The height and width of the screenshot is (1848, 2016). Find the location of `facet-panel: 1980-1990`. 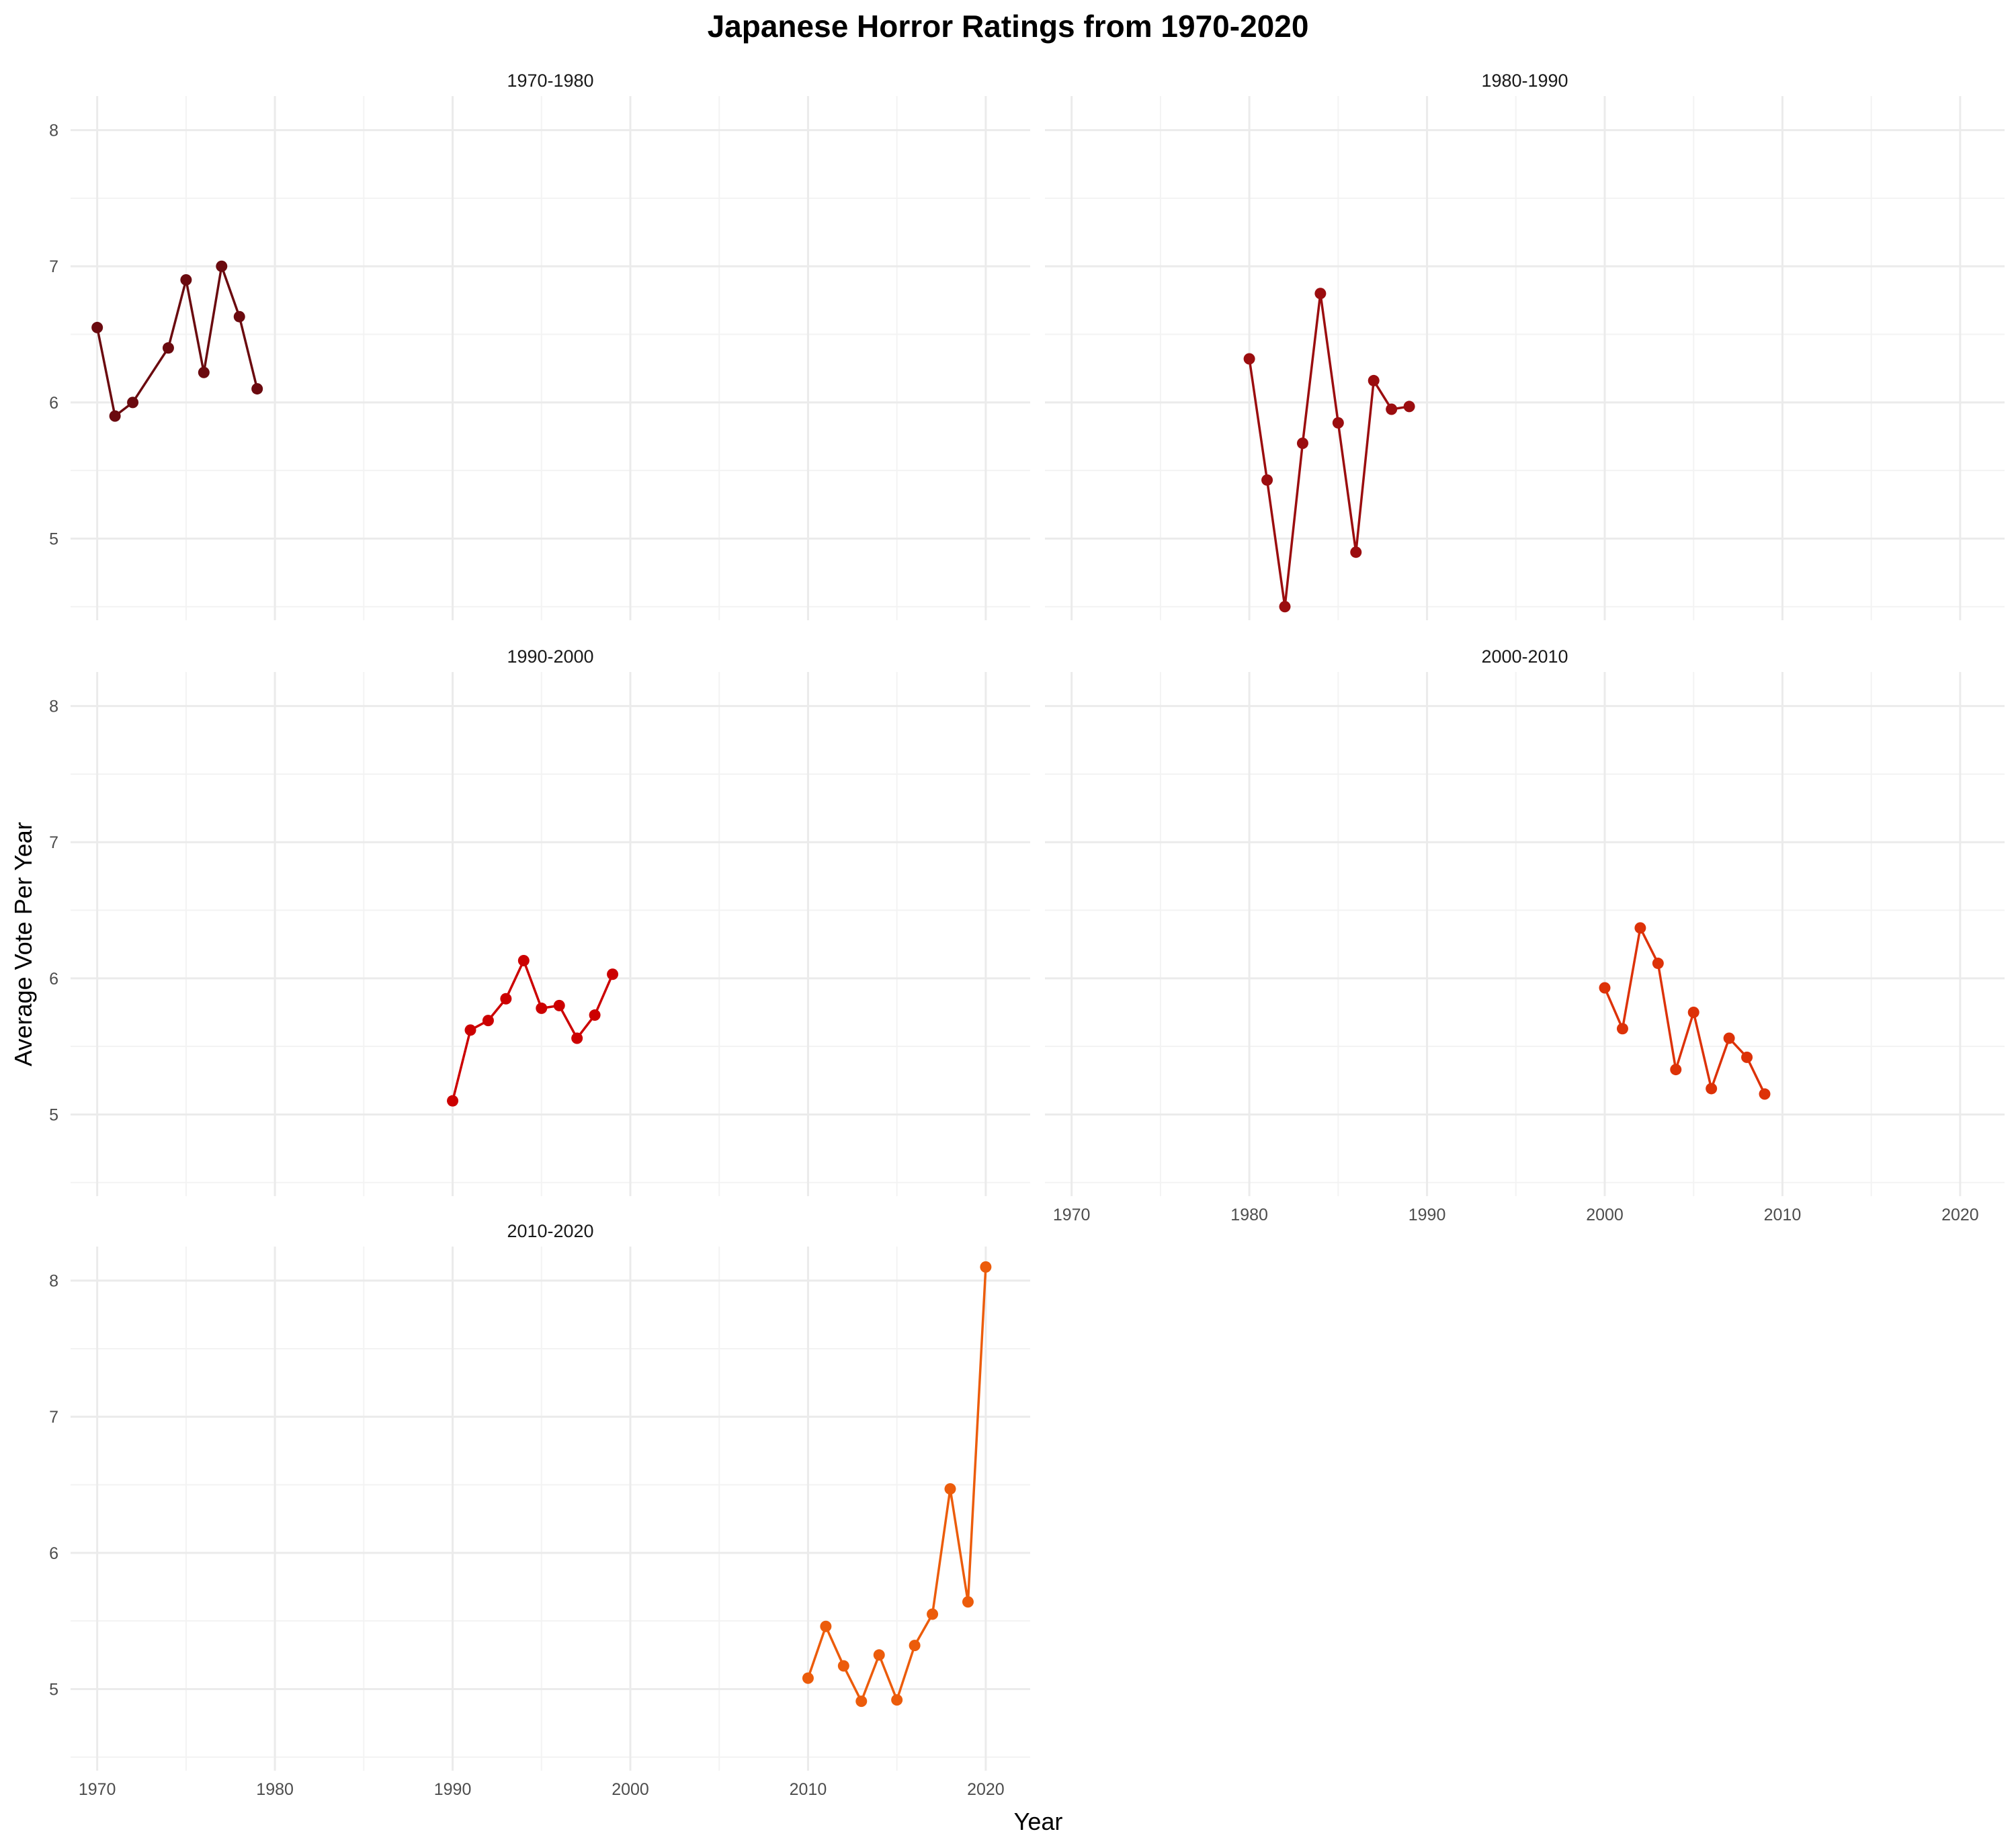

facet-panel: 1980-1990 is located at coordinates (1525, 346).